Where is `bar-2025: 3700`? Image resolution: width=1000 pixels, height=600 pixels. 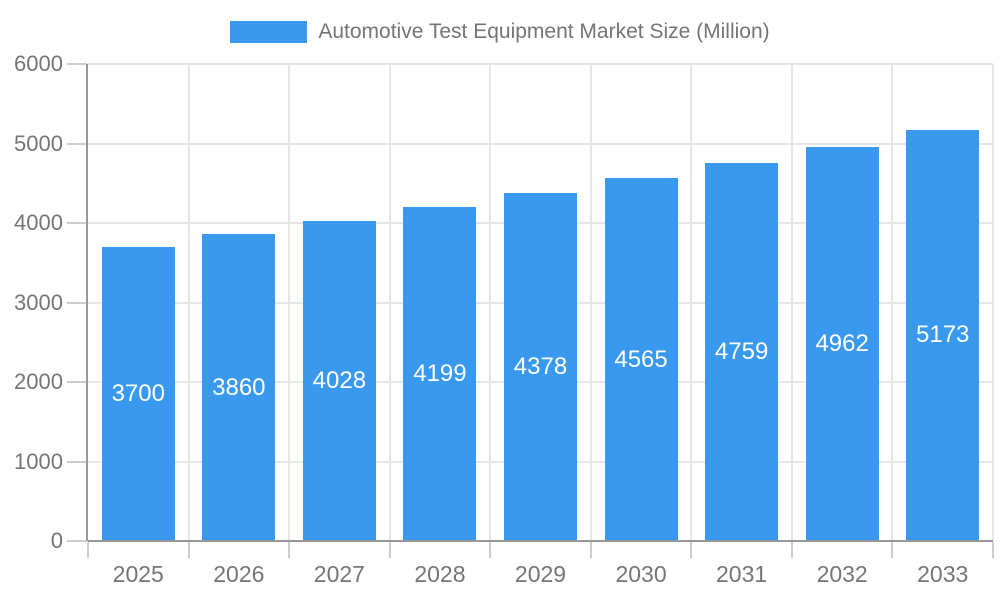 bar-2025: 3700 is located at coordinates (138, 393).